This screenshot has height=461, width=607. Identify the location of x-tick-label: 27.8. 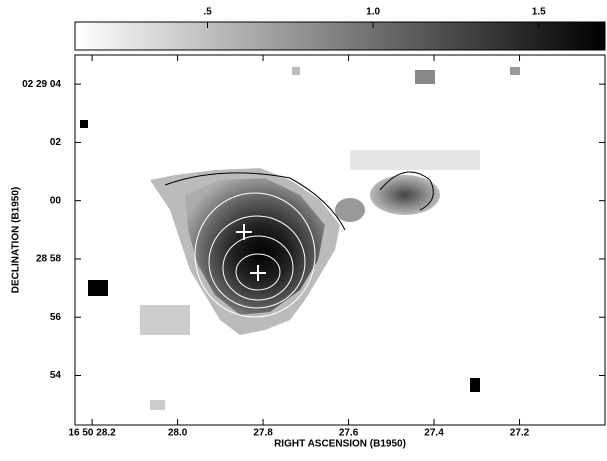
(263, 433).